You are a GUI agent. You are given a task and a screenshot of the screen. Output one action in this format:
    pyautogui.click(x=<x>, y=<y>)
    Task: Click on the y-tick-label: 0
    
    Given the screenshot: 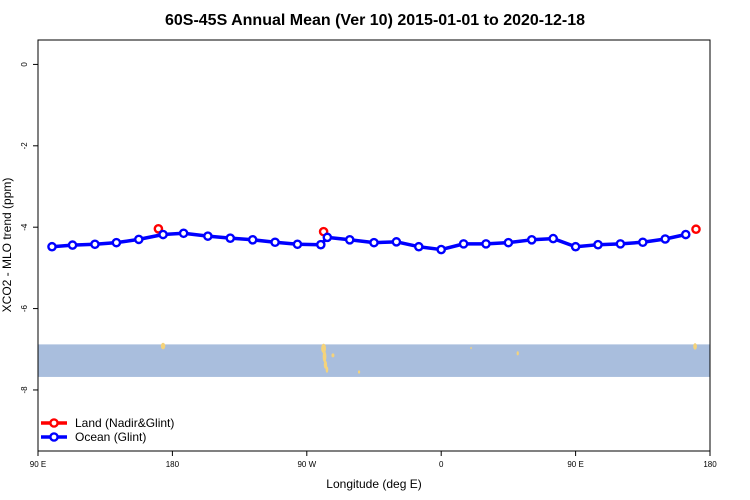 What is the action you would take?
    pyautogui.click(x=24, y=64)
    